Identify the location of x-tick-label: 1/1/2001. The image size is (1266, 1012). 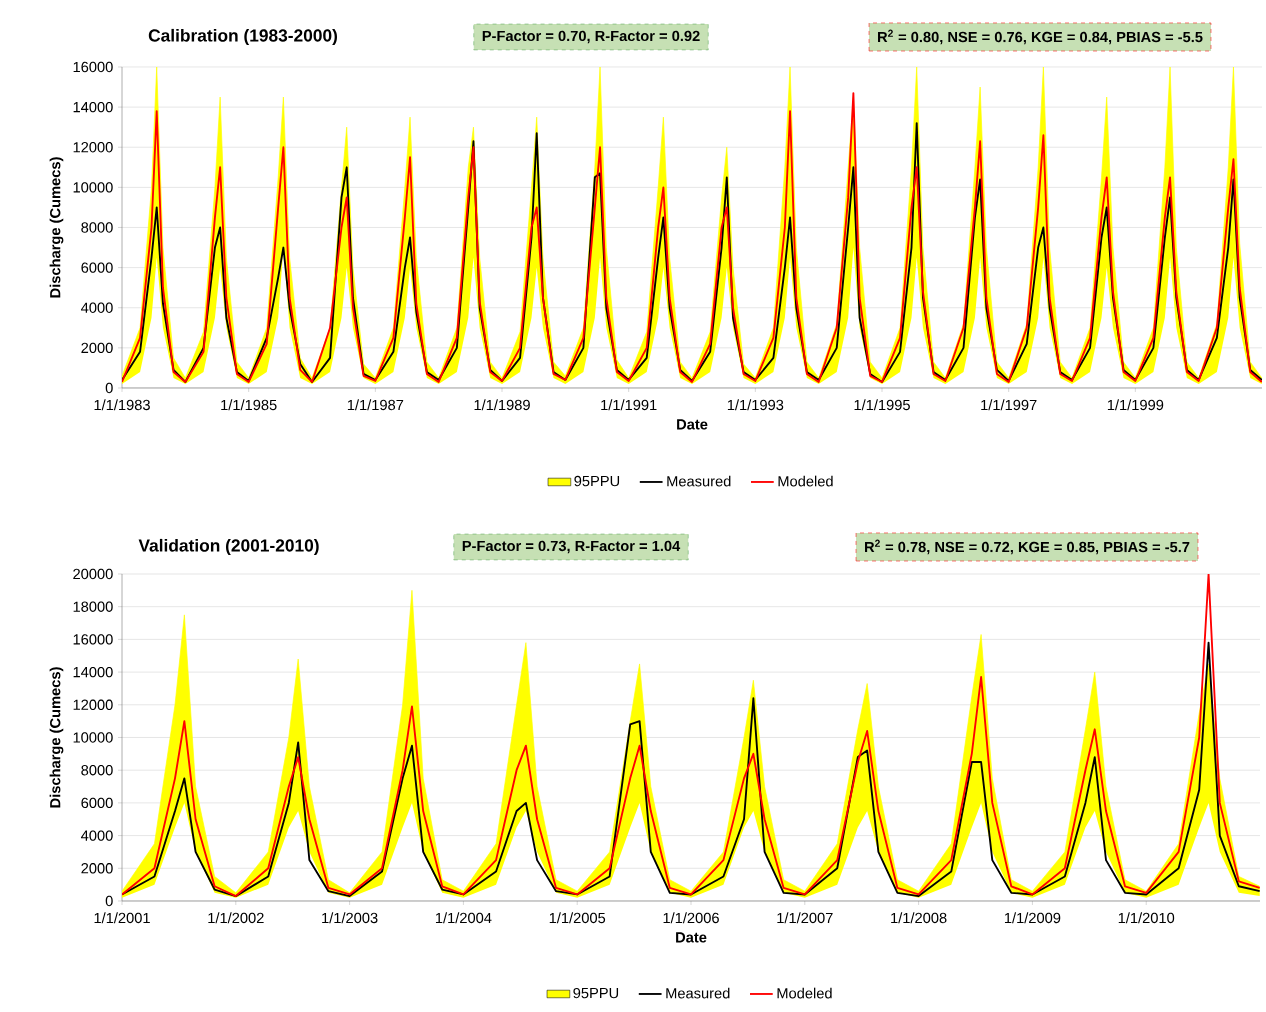
(122, 918).